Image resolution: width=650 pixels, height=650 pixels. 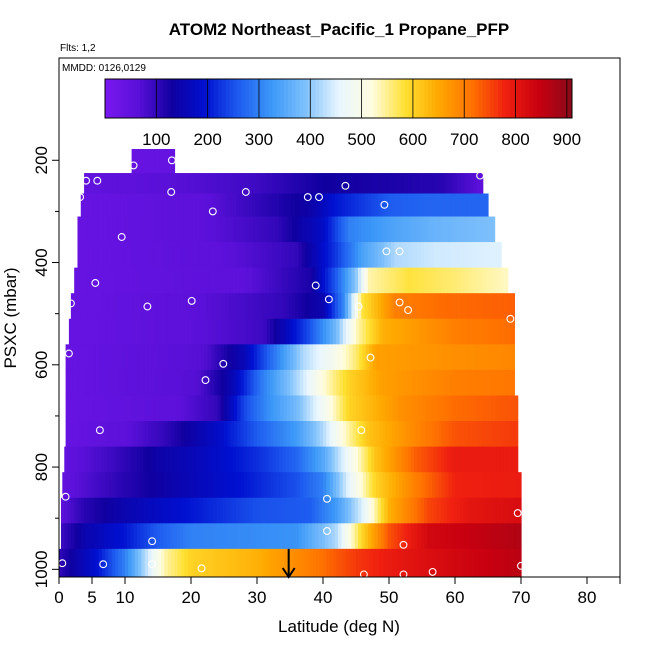 I want to click on sample-point, so click(x=68, y=353).